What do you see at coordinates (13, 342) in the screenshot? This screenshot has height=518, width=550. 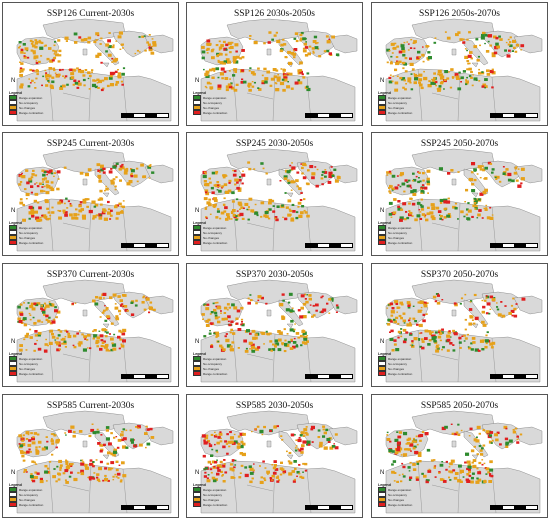 I see `north-arrow-icon: N` at bounding box center [13, 342].